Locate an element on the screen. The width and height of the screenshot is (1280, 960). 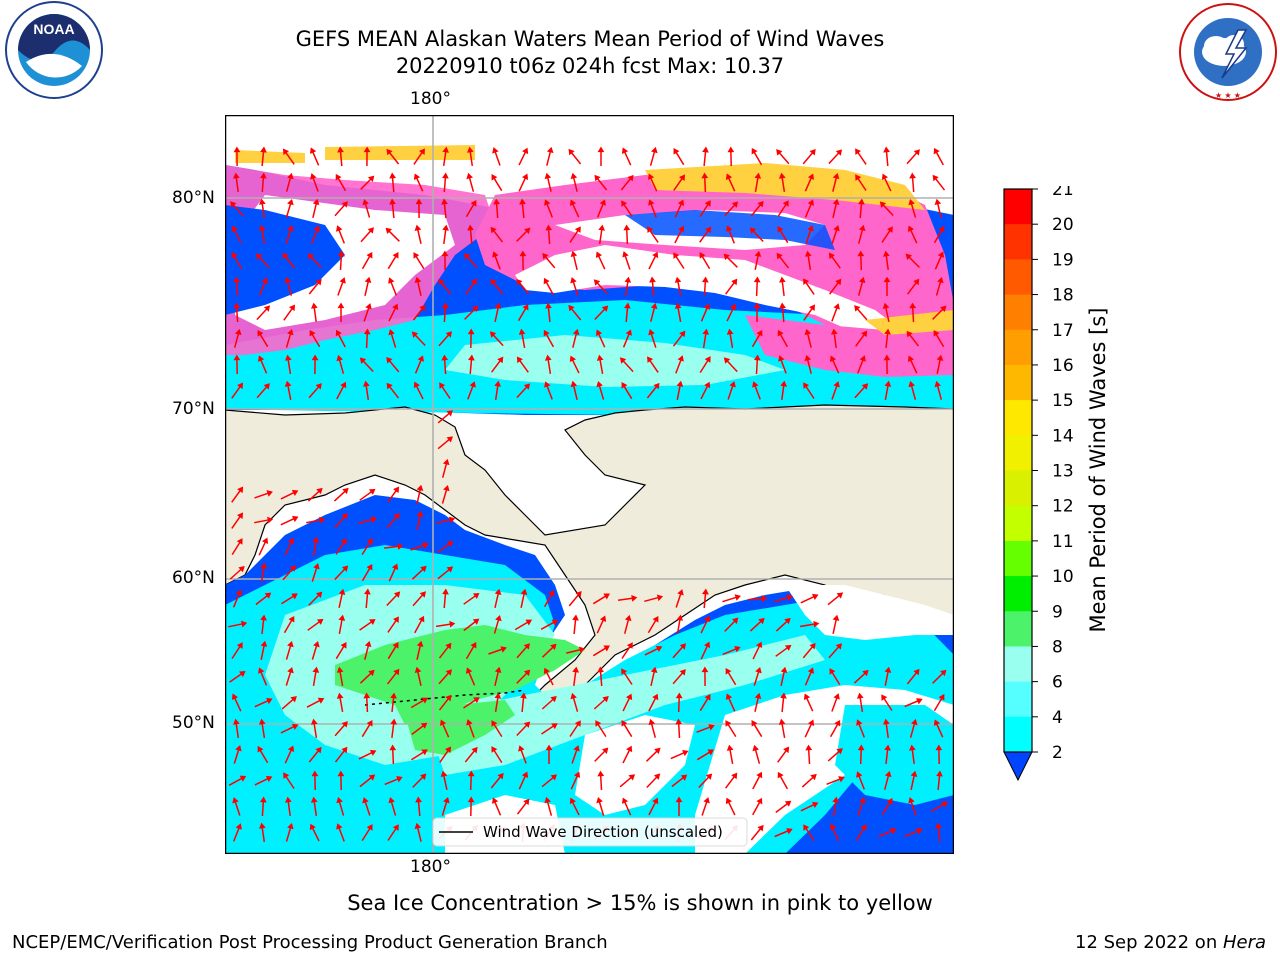
colorbar-tick-label: 18 is located at coordinates (1063, 296).